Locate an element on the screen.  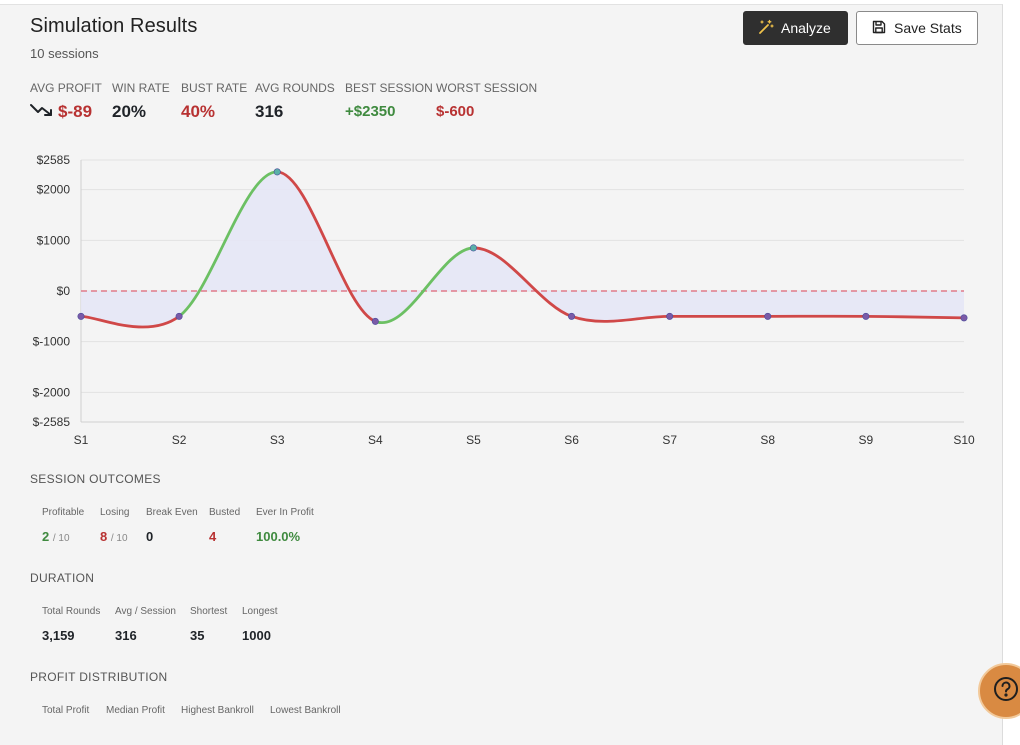
y-tick-label: $2000 is located at coordinates (54, 190).